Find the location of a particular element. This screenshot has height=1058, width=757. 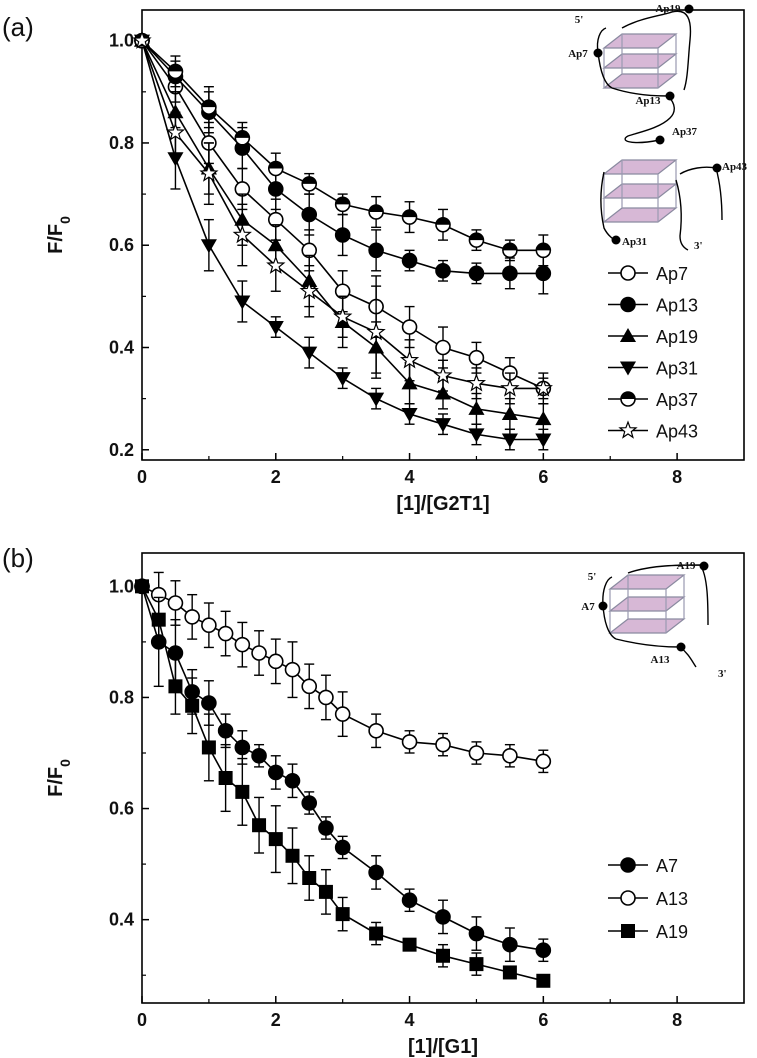

x-axis-label: [1]/[G1] is located at coordinates (443, 1047).